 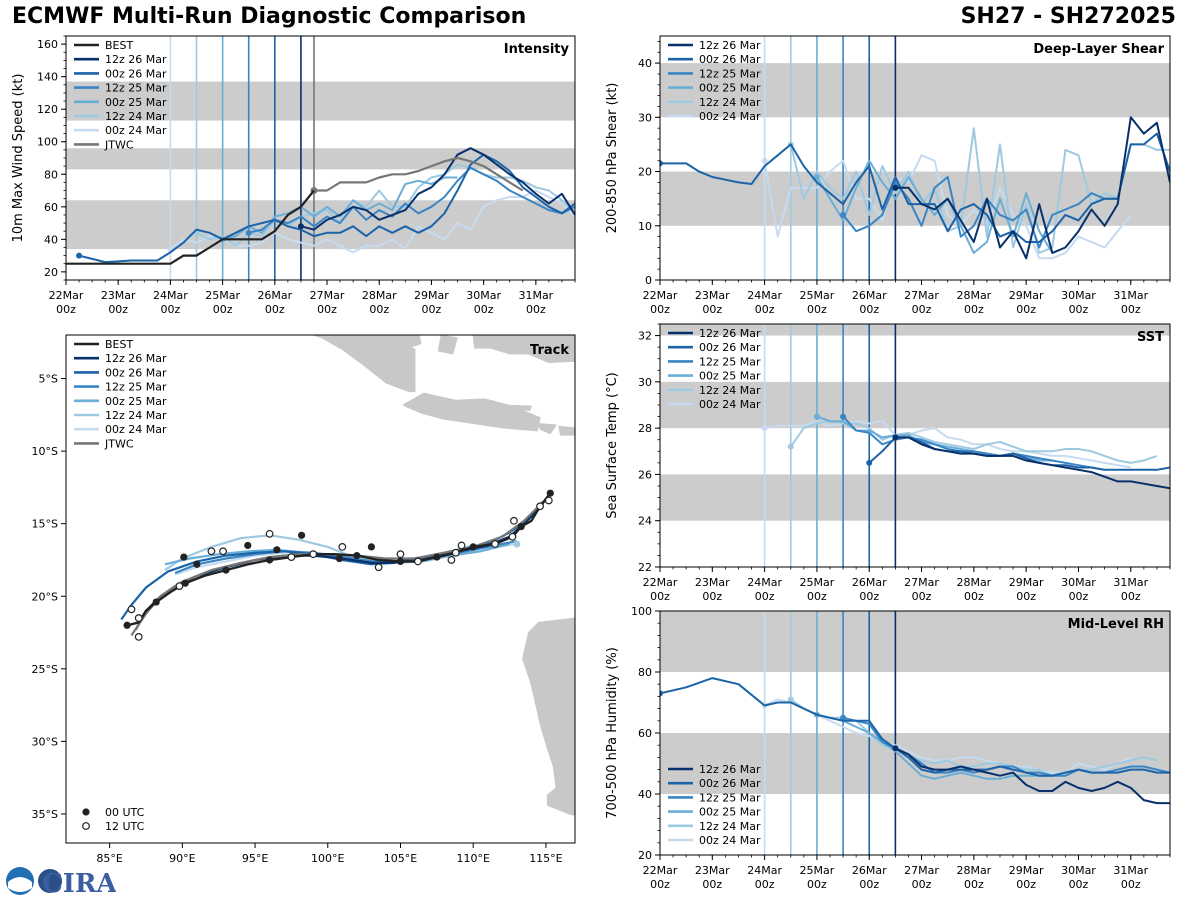 What do you see at coordinates (18, 158) in the screenshot?
I see `y-axis-label: 10m Max Wind Speed (kt)` at bounding box center [18, 158].